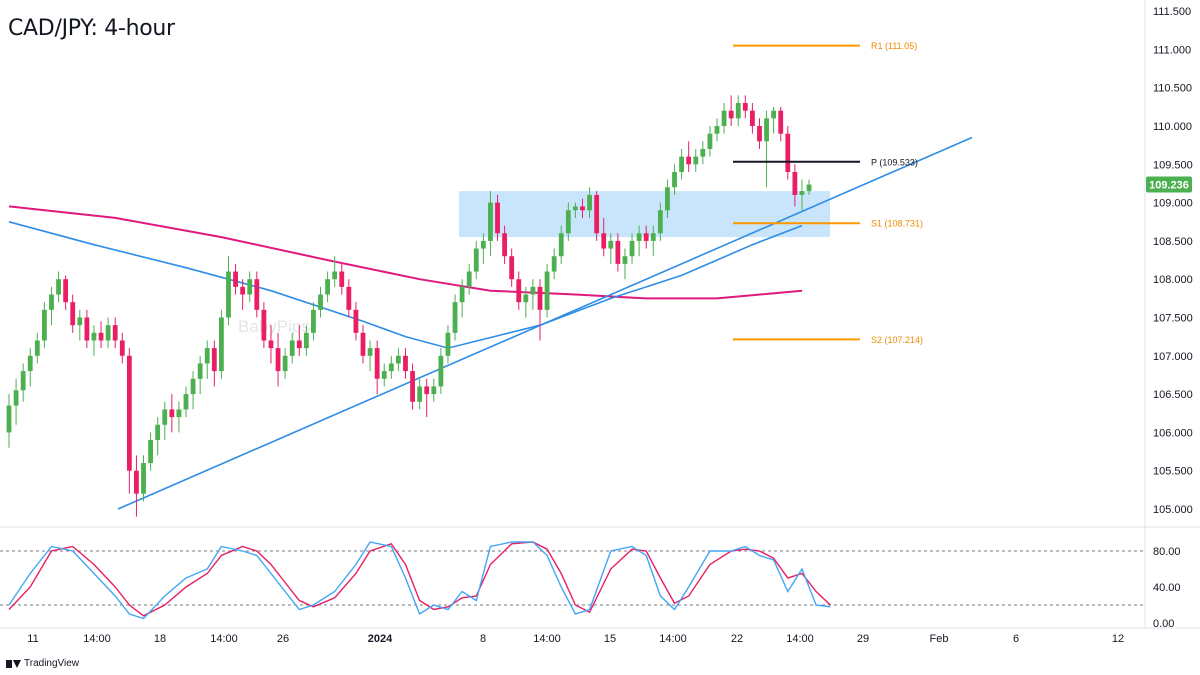 Image resolution: width=1200 pixels, height=675 pixels. I want to click on pivot-level-label: P (109.533), so click(894, 162).